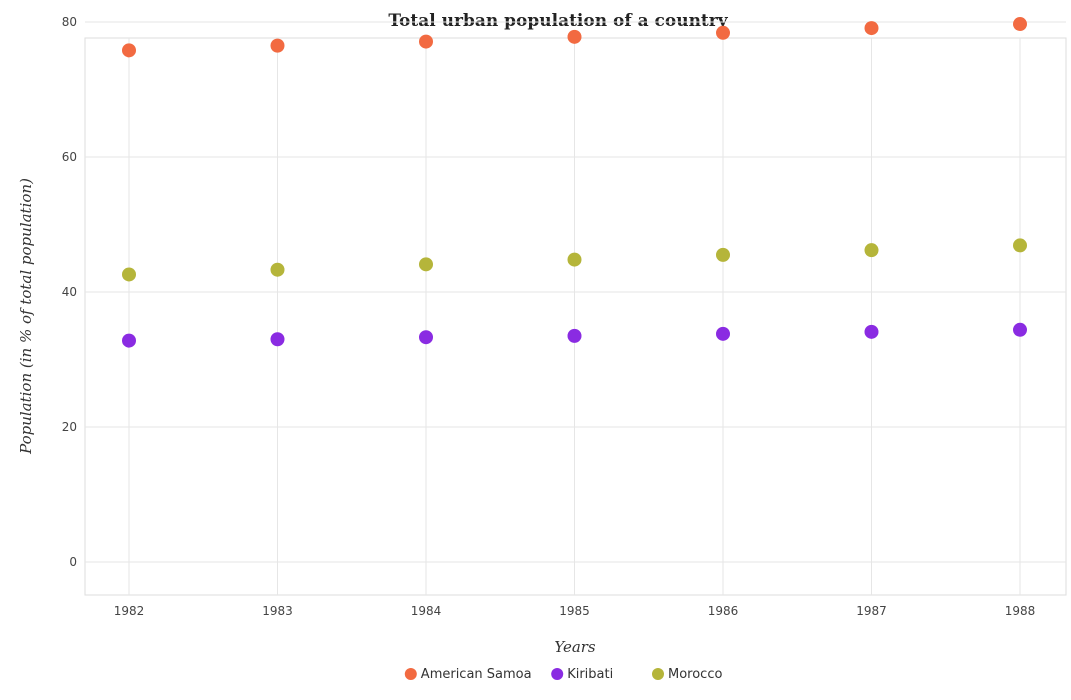  What do you see at coordinates (69, 157) in the screenshot?
I see `y-tick-label: 60` at bounding box center [69, 157].